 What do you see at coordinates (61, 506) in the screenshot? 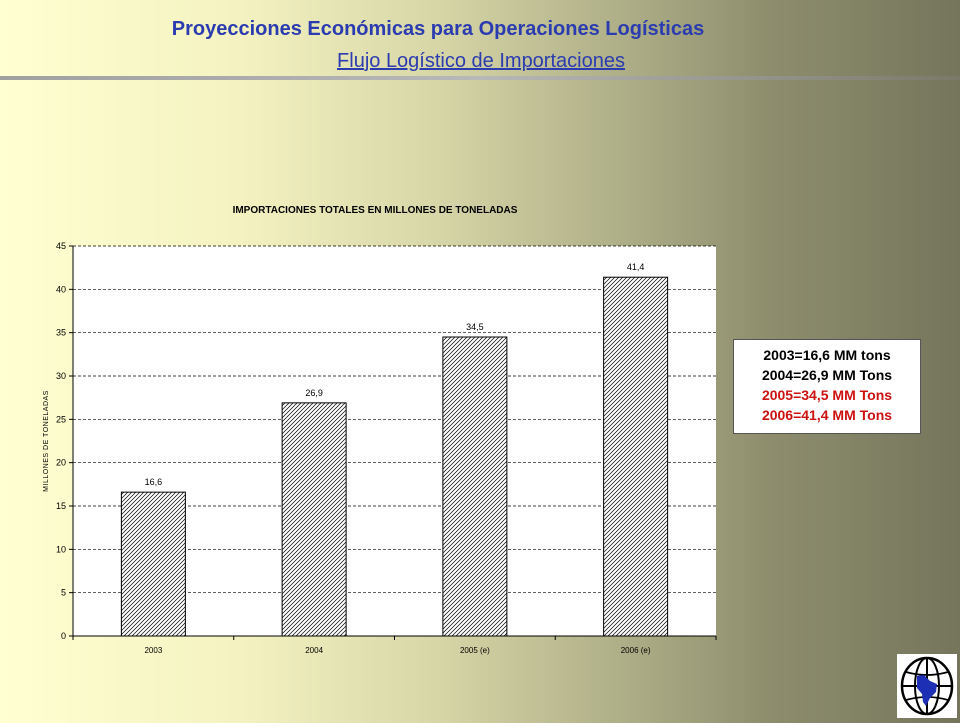
I see `y-tick-label: 15` at bounding box center [61, 506].